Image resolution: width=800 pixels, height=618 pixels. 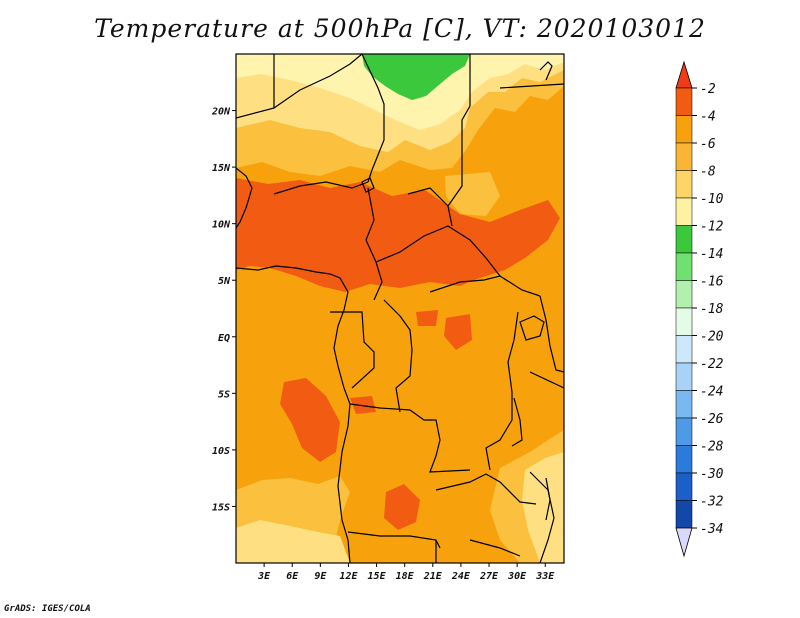 What do you see at coordinates (712, 227) in the screenshot?
I see `colorbar-label: -12` at bounding box center [712, 227].